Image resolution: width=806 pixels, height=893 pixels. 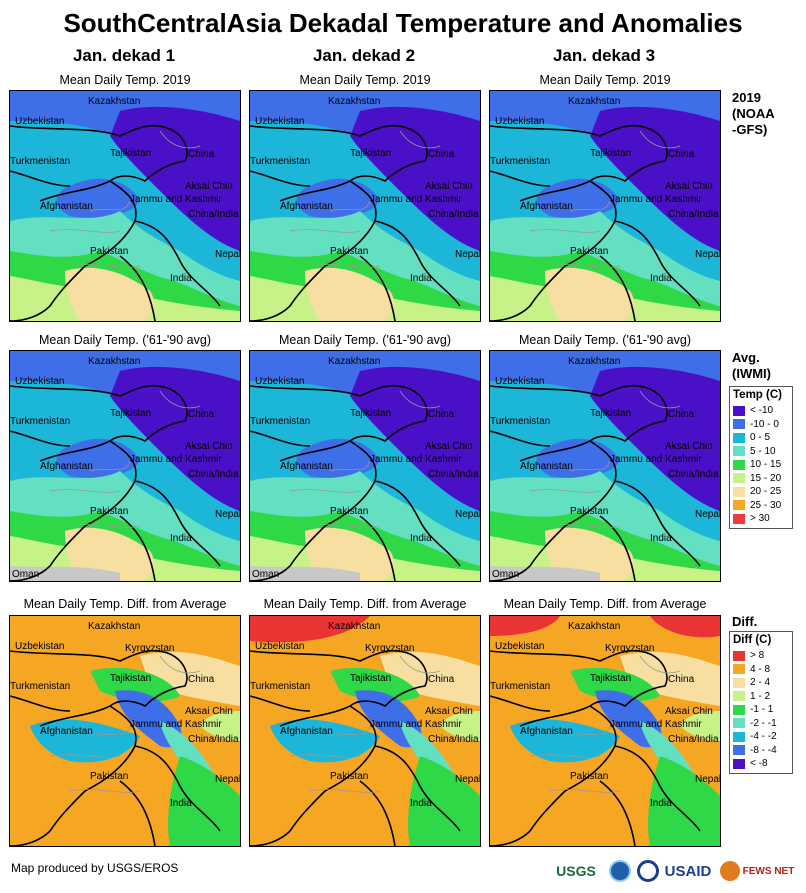 What do you see at coordinates (751, 365) in the screenshot?
I see `row-label-avg: Avg. (IWMI)` at bounding box center [751, 365].